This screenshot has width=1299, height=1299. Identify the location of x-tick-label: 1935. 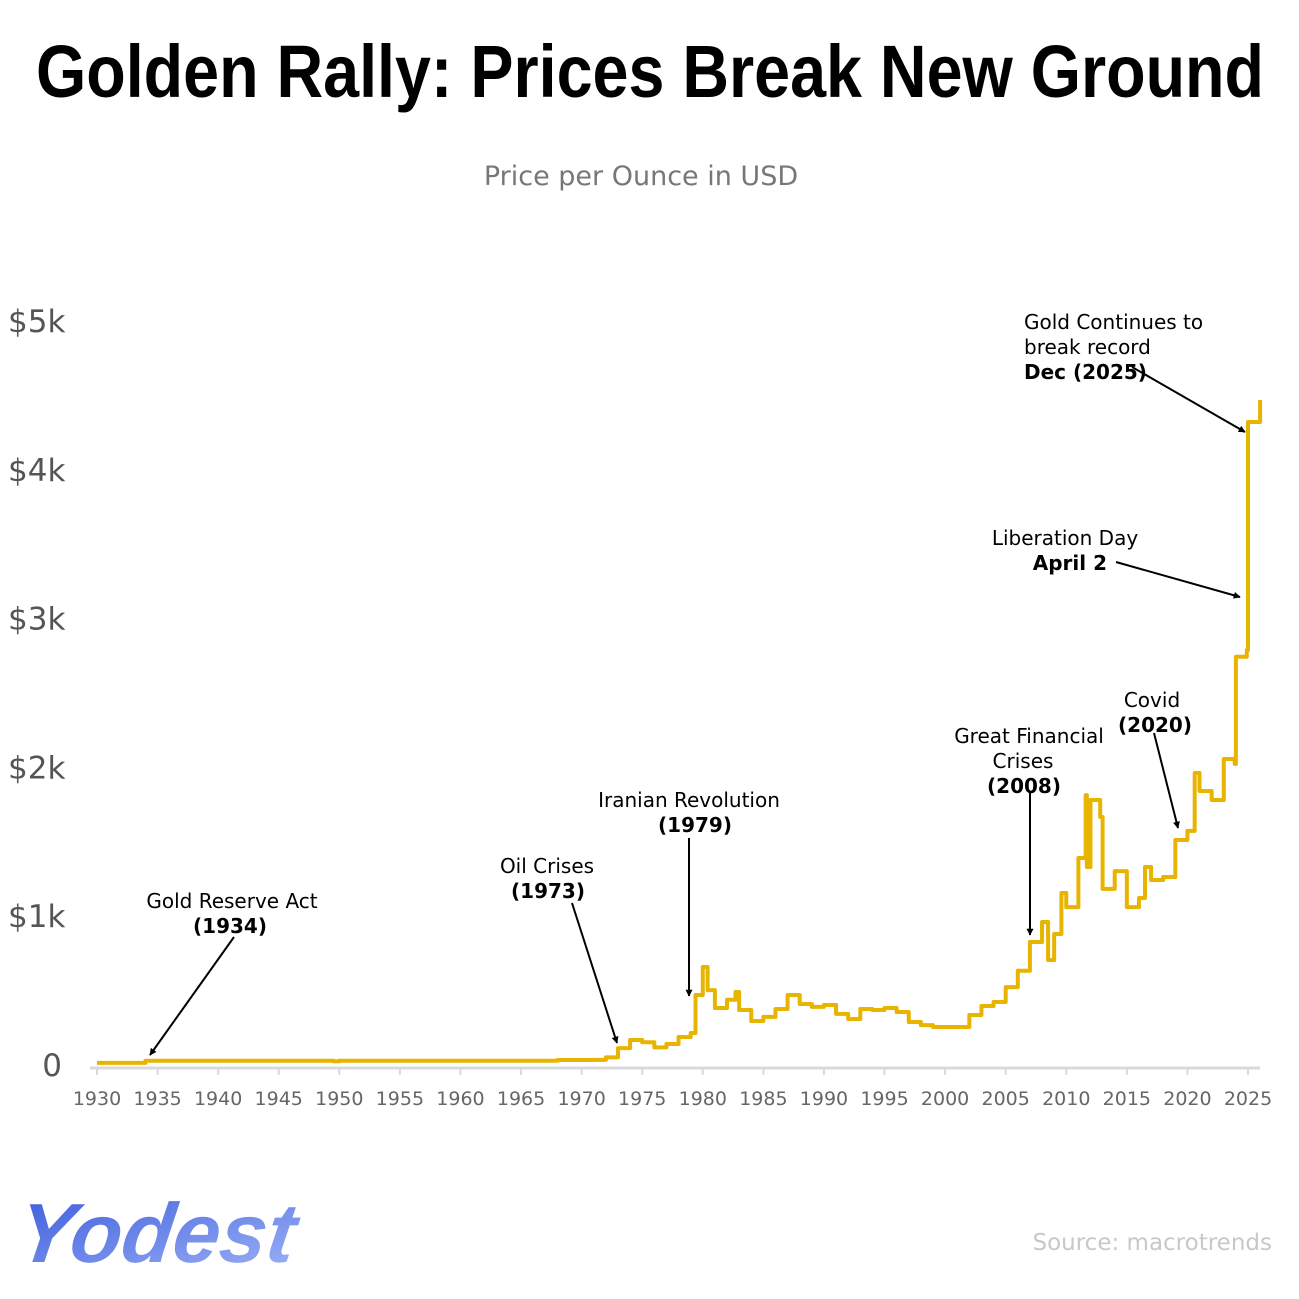
(157, 1099).